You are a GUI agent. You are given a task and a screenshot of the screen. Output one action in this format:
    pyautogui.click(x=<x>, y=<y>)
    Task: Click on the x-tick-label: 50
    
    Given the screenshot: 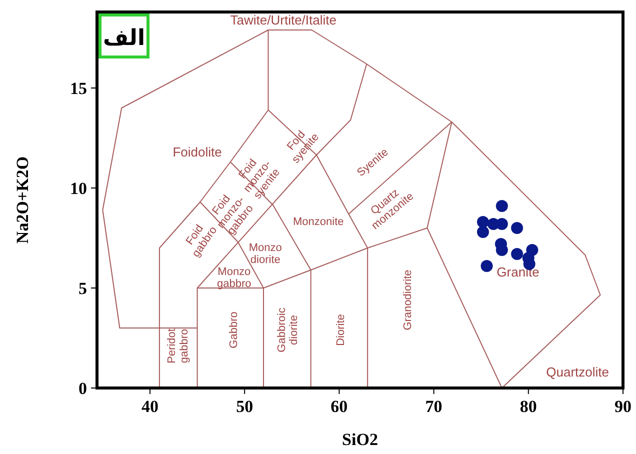 What is the action you would take?
    pyautogui.click(x=245, y=406)
    